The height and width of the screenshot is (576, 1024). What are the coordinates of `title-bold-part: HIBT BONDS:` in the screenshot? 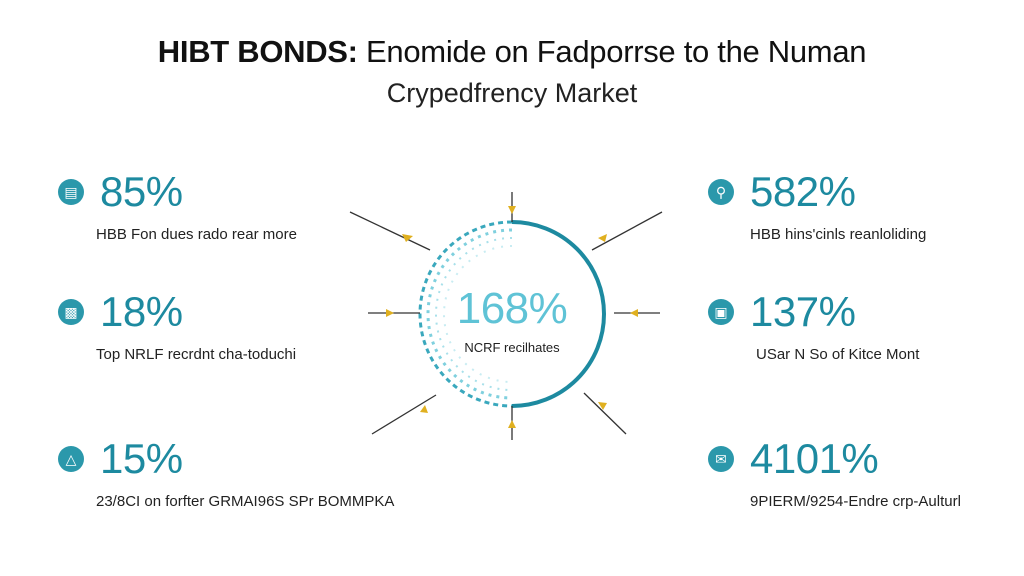 It's located at (257, 51).